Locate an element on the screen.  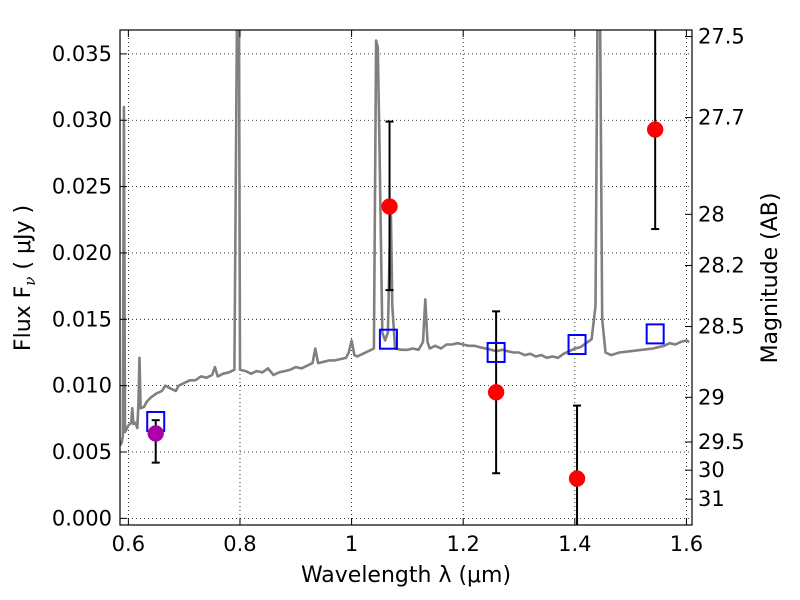
y-axis-label-unit: ( μJy ) is located at coordinates (23, 241).